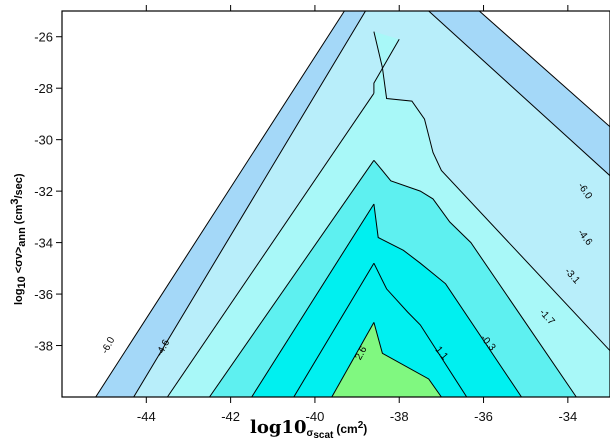 This screenshot has width=610, height=439. I want to click on y-axis-label-sub2: ann, so click(22, 237).